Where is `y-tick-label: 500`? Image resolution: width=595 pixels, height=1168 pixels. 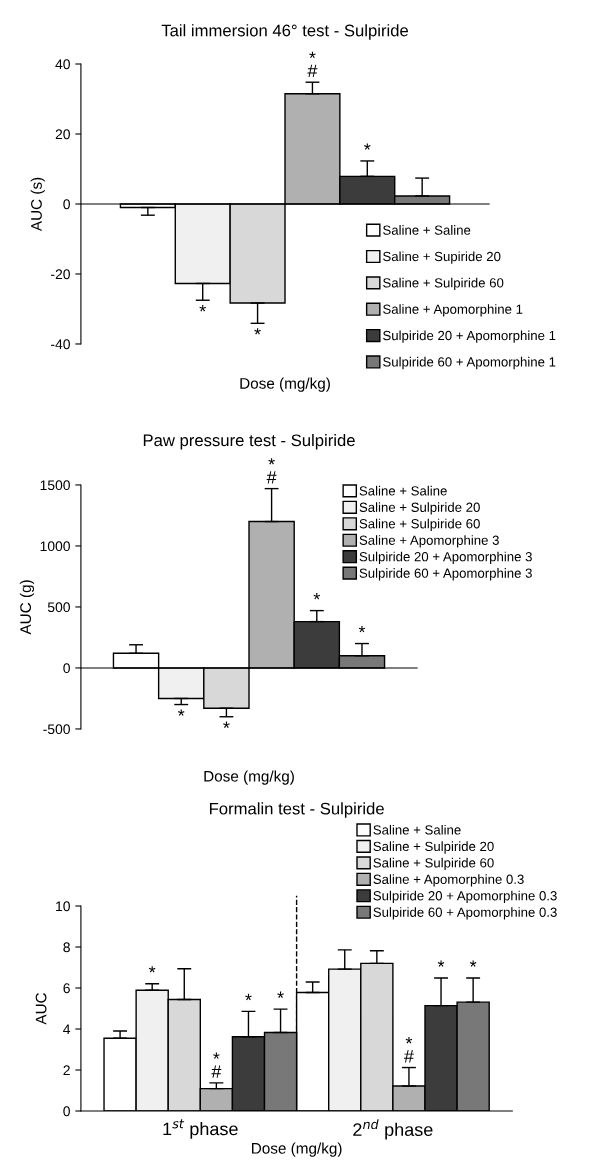 y-tick-label: 500 is located at coordinates (58, 607).